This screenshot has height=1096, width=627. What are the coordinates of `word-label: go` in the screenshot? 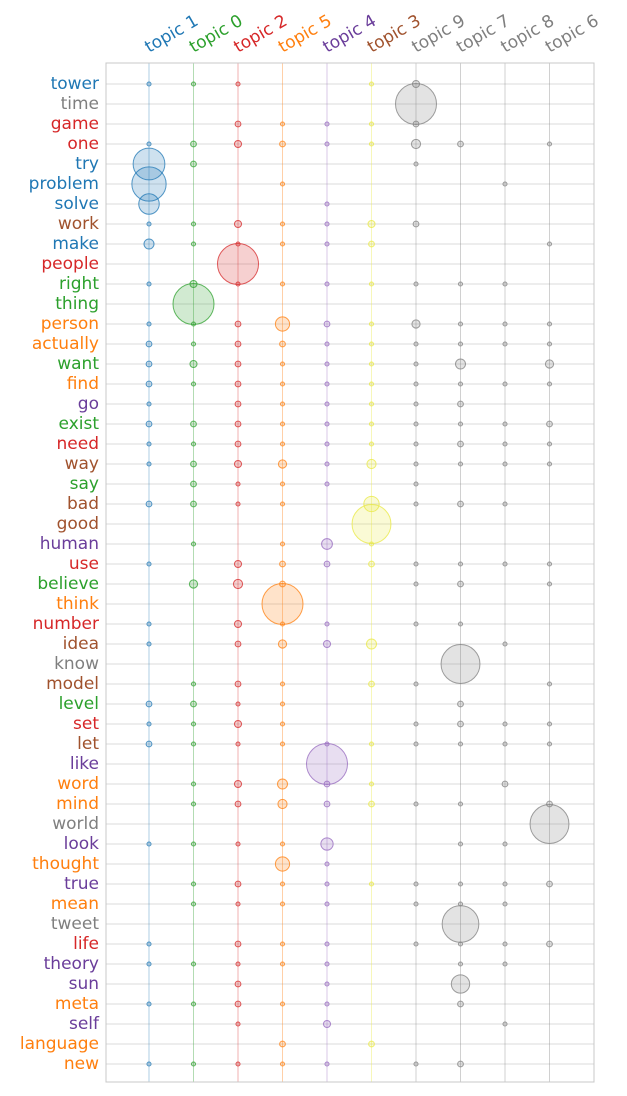 It's located at (88, 404).